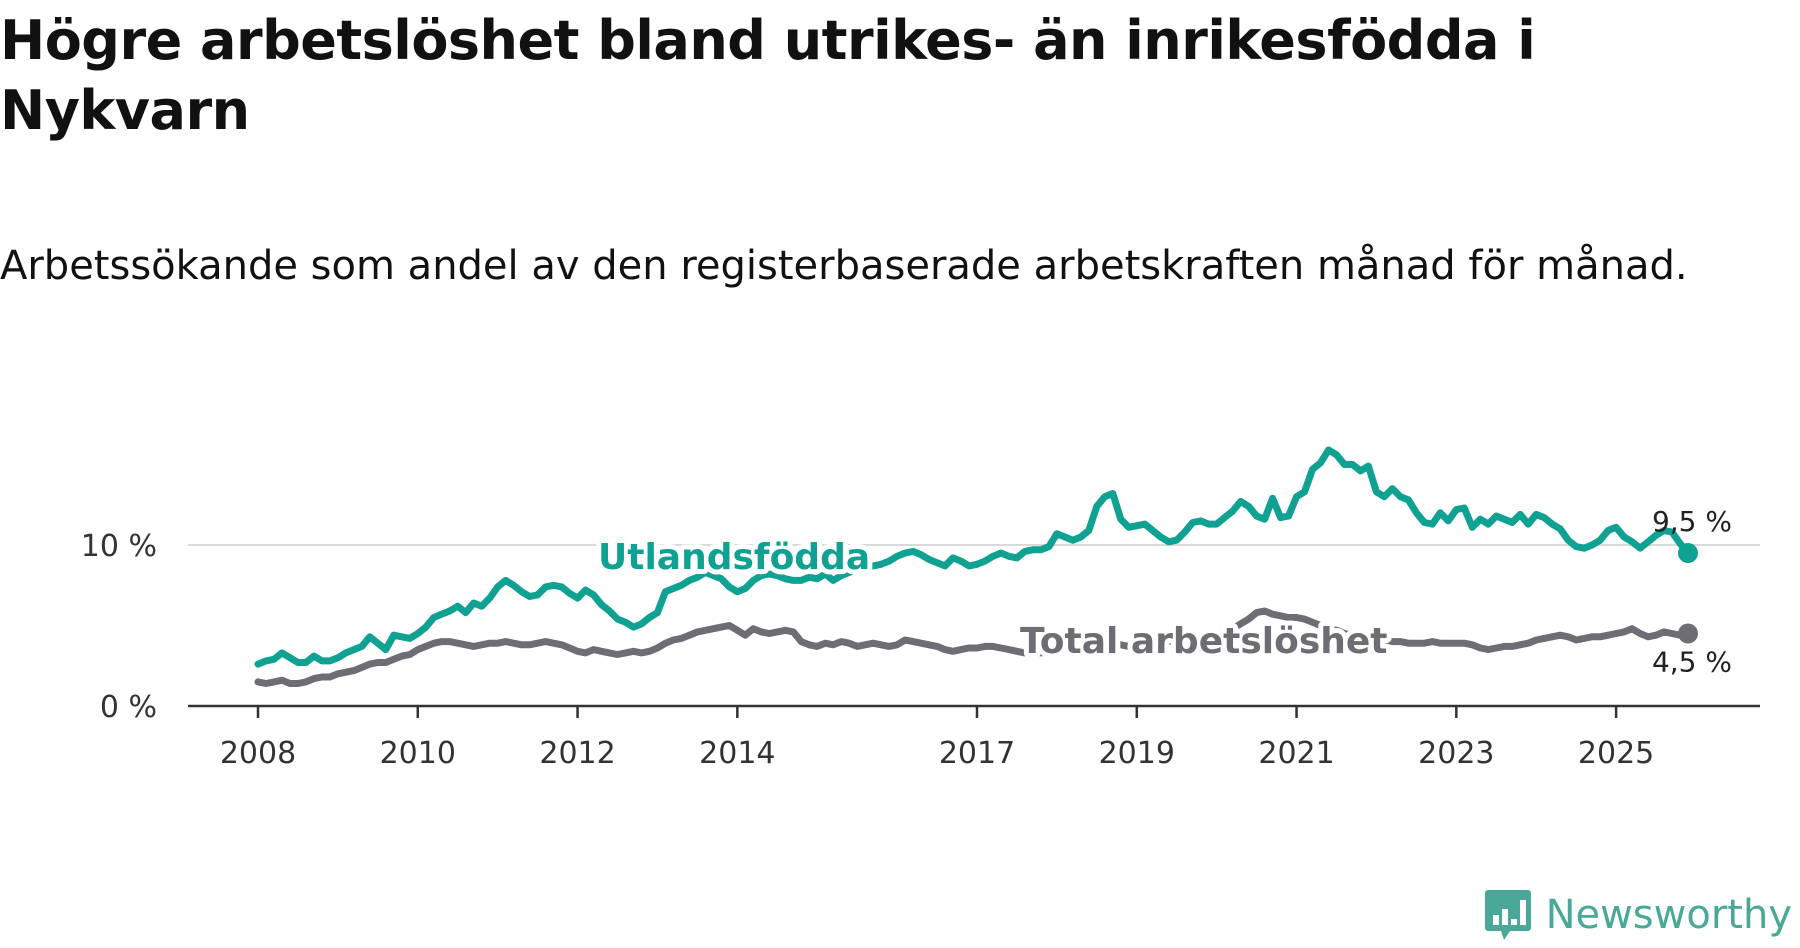 Image resolution: width=1800 pixels, height=948 pixels. I want to click on end-label-utlandsfodda: 9,5 %, so click(1692, 521).